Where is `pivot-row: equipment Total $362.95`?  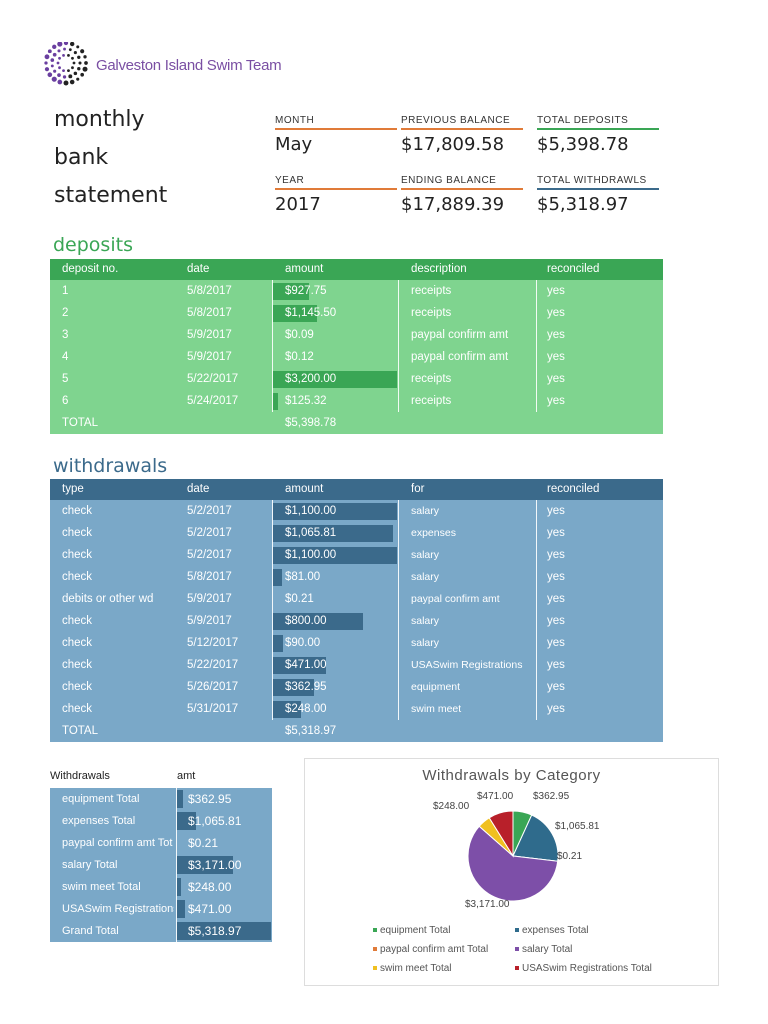 pivot-row: equipment Total $362.95 is located at coordinates (161, 799).